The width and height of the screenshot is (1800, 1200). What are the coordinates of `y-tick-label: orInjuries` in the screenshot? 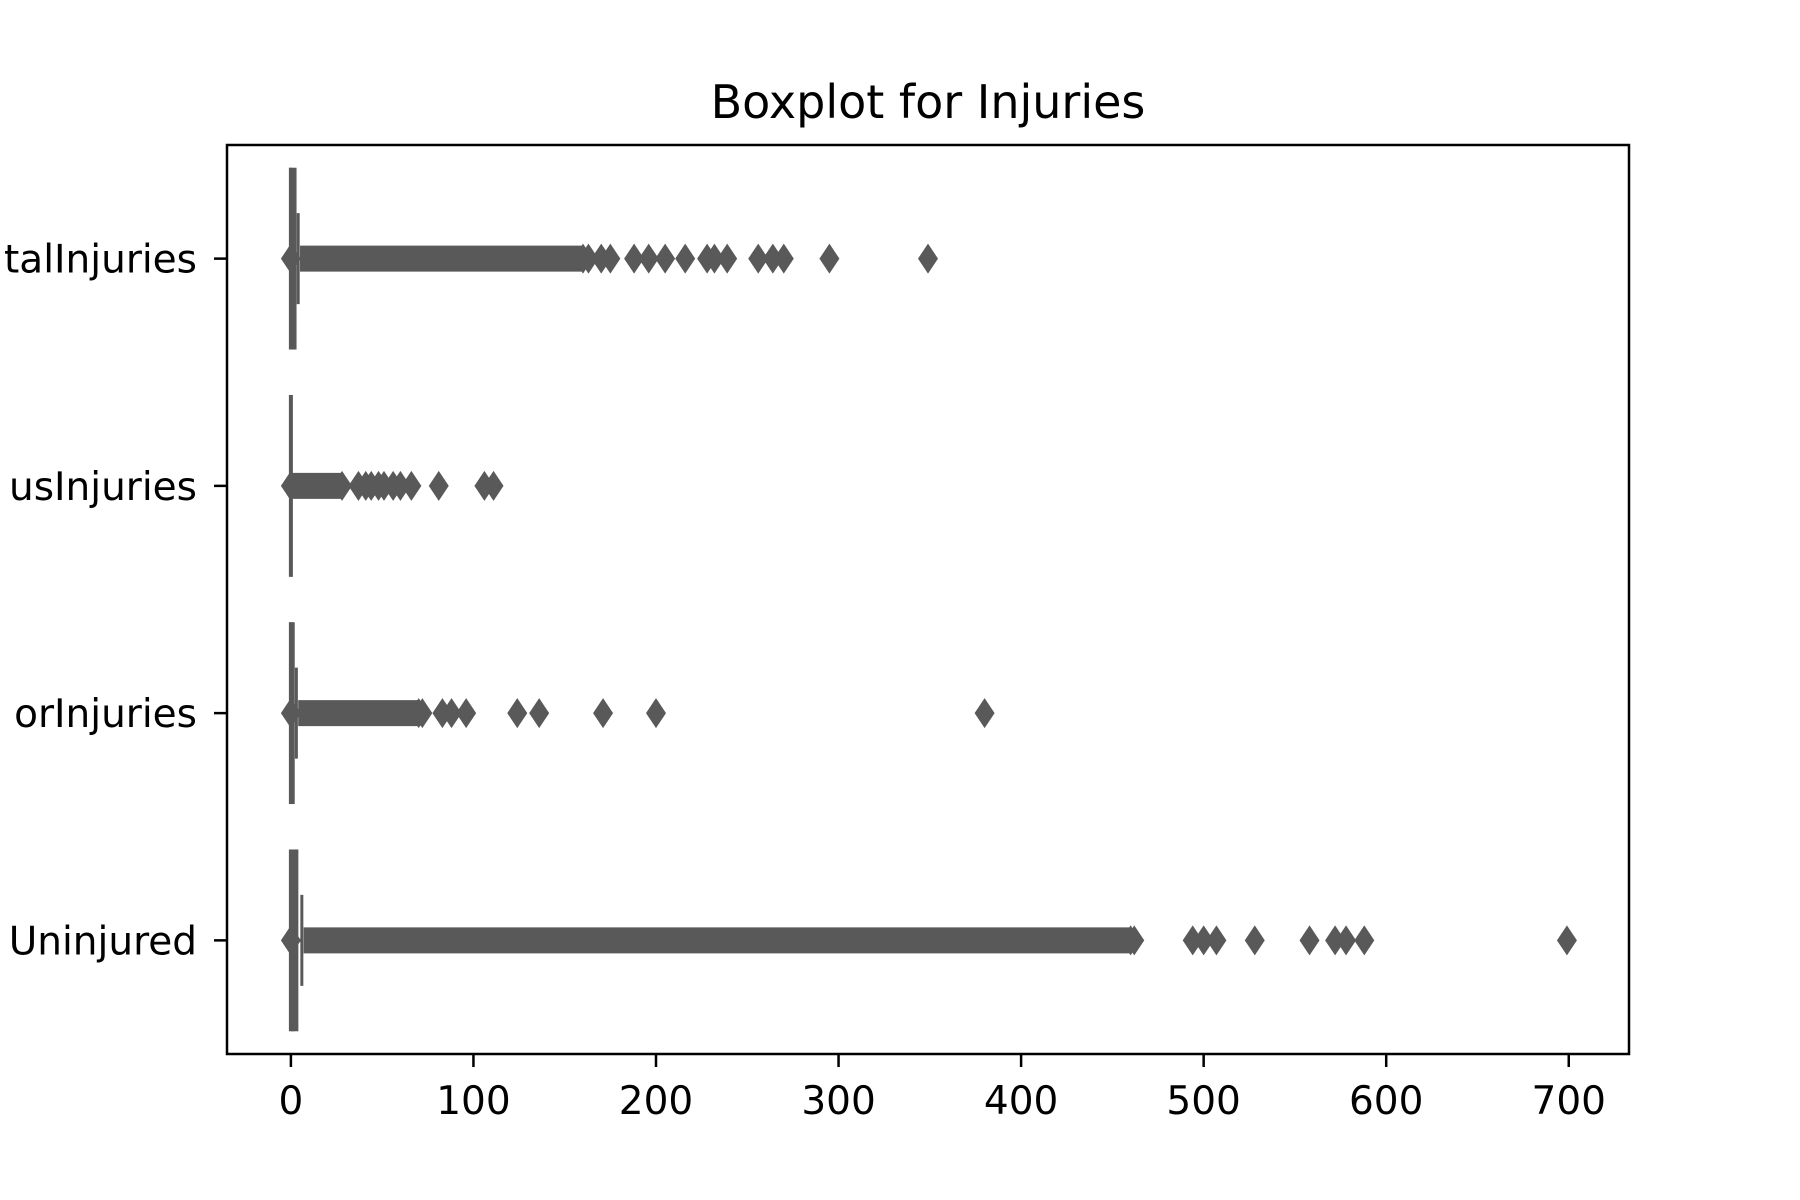 It's located at (105, 714).